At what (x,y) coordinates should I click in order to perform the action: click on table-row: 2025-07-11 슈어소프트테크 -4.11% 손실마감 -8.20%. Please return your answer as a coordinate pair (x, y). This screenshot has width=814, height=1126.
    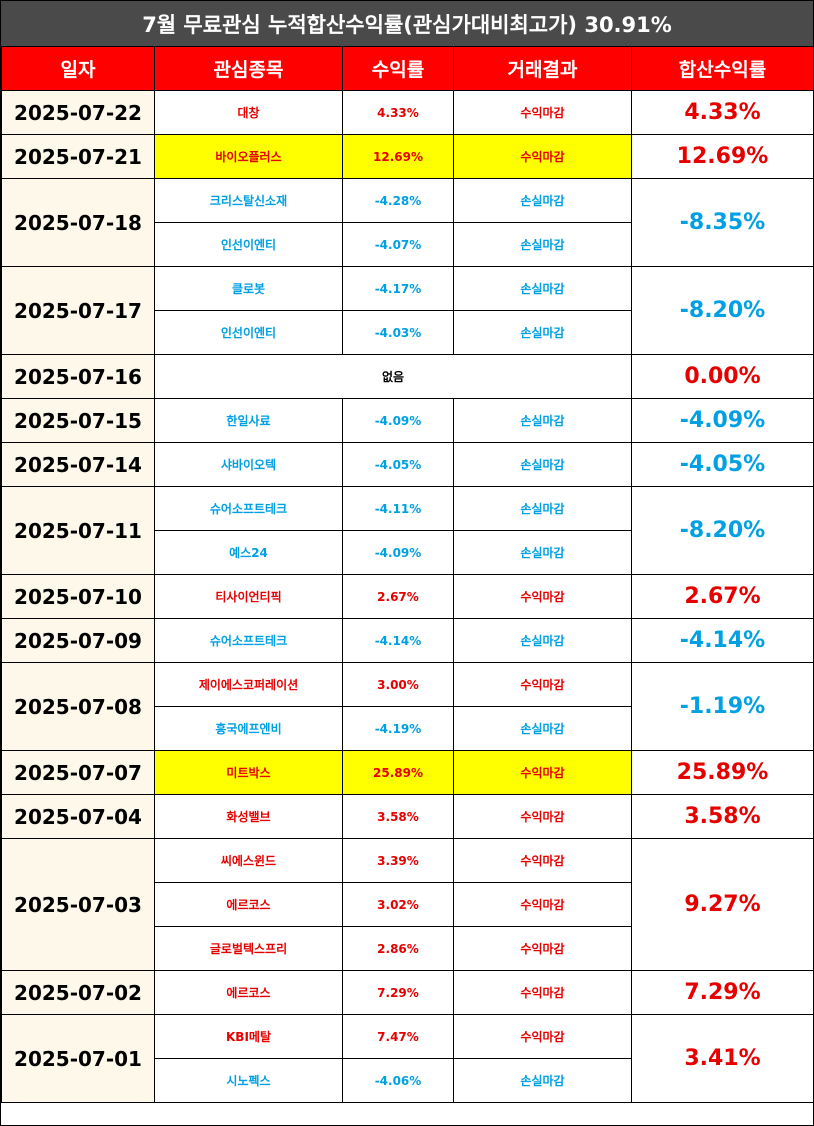
    Looking at the image, I should click on (407, 530).